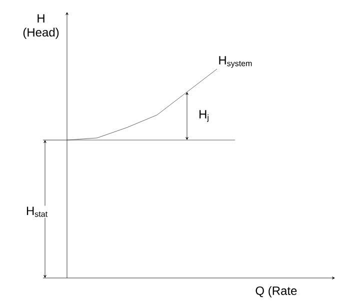  What do you see at coordinates (37, 211) in the screenshot?
I see `text: H$_{stat}$` at bounding box center [37, 211].